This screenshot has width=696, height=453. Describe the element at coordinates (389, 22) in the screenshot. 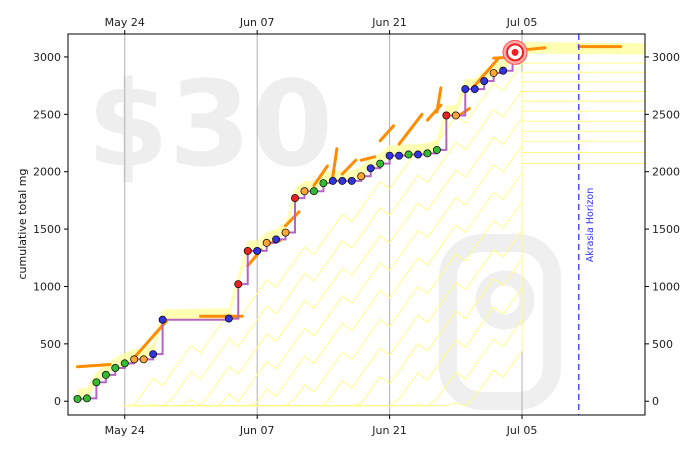

I see `x-tick-top-label-3: Jun 21` at that location.